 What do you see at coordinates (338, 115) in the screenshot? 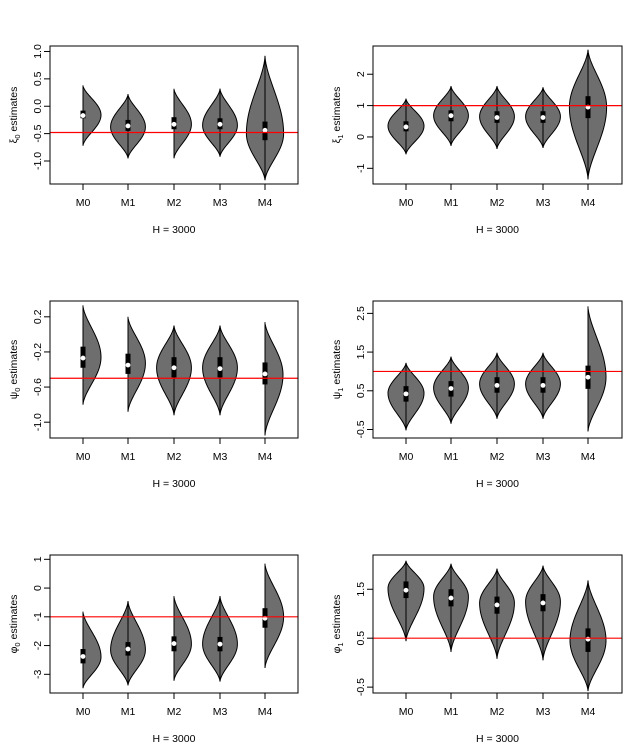
I see `y-axis-label: ξ1 estimates` at bounding box center [338, 115].